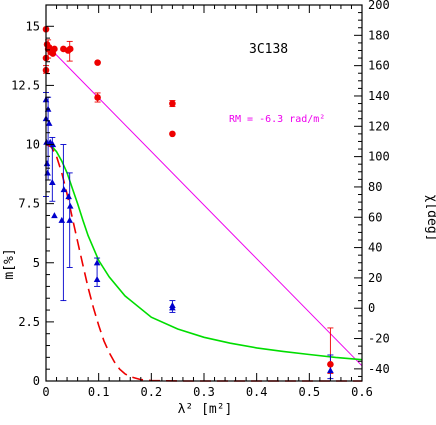  I want to click on x-axis-label: λ² [m²], so click(205, 409).